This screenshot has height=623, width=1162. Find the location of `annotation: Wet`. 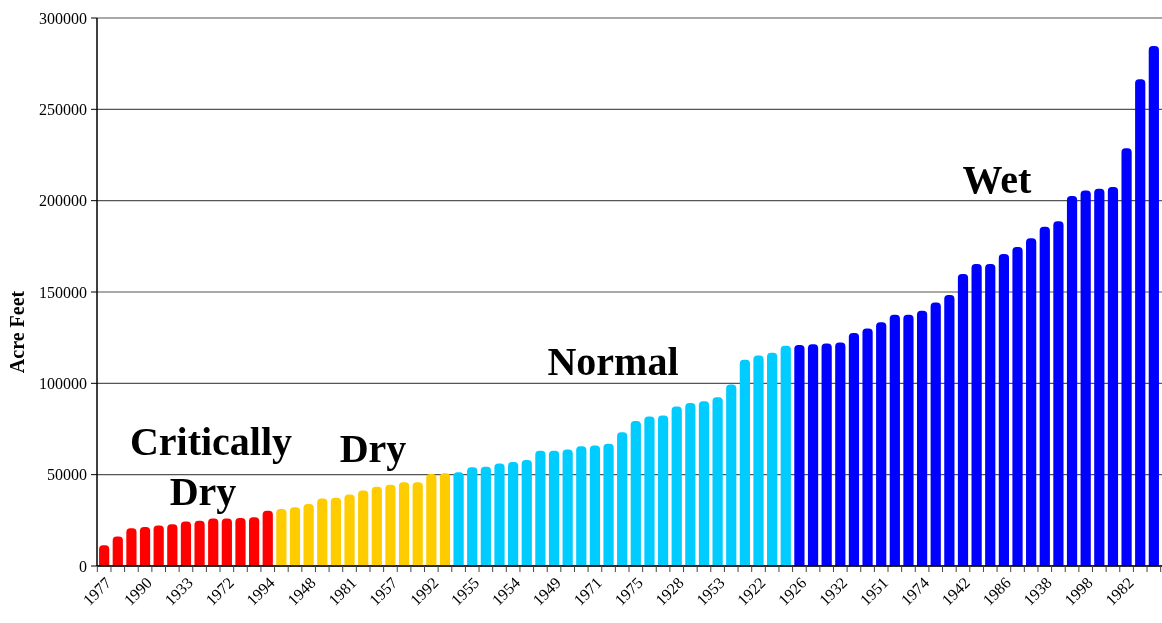

annotation: Wet is located at coordinates (997, 179).